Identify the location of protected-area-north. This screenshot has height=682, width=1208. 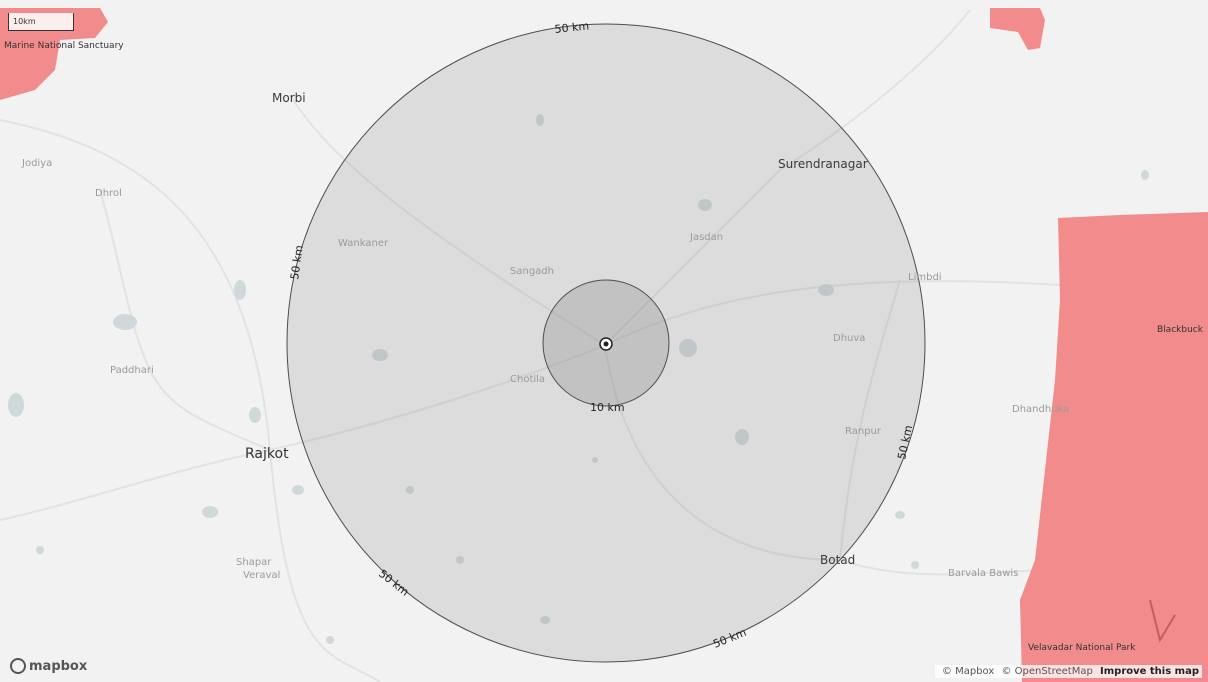
(1017, 29).